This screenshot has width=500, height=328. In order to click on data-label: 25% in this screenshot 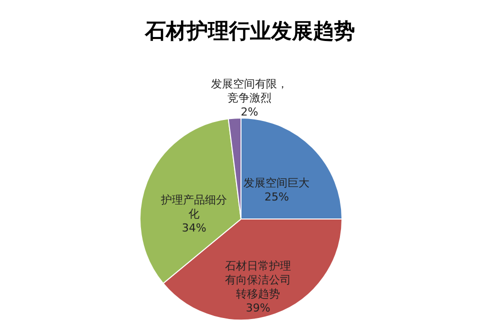, I will do `click(276, 197)`.